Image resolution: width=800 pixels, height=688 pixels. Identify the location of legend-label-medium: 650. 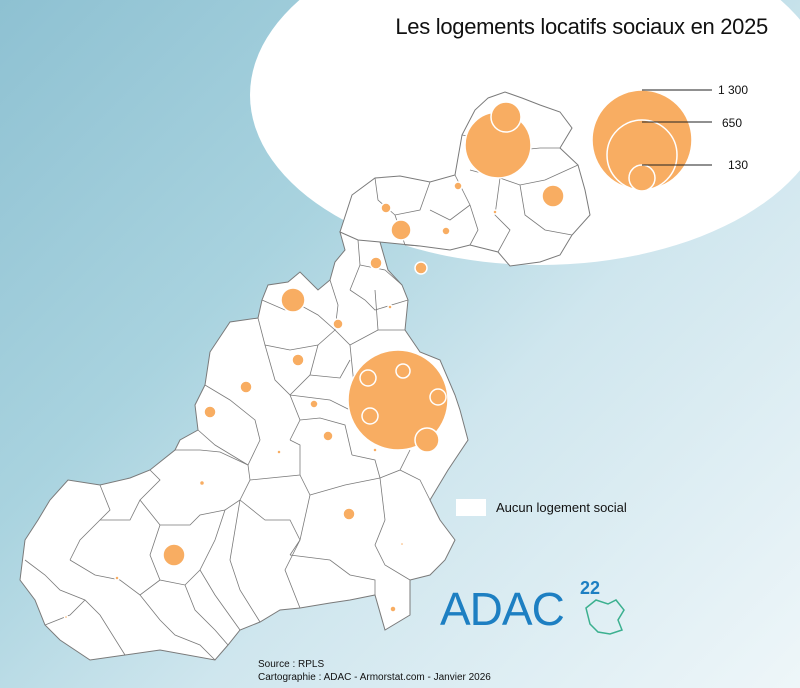
(732, 123).